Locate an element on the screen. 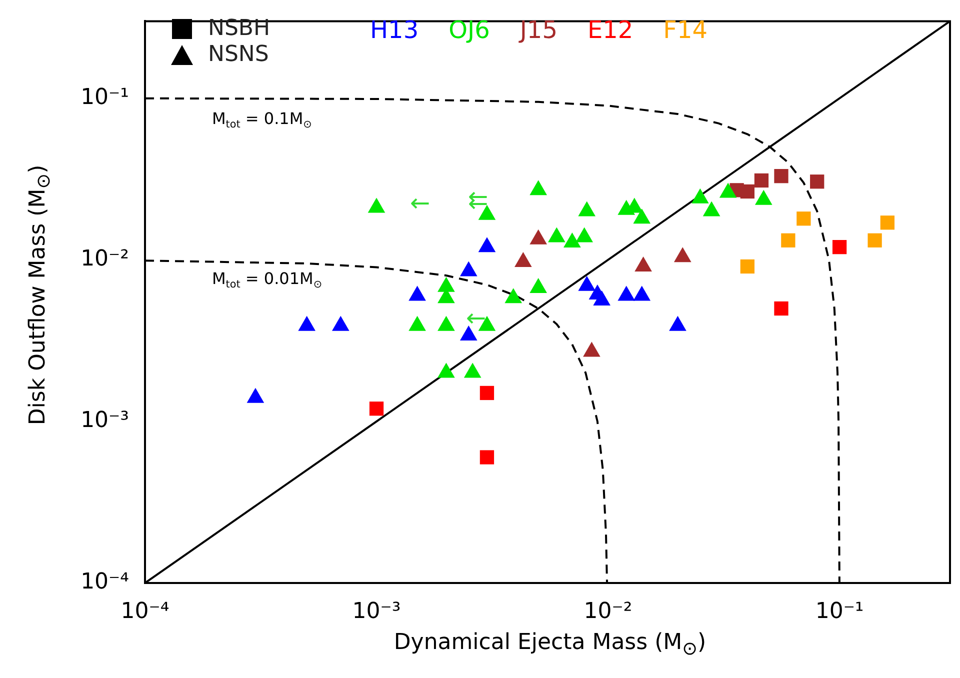 This screenshot has width=960, height=678. annotation: NSBH is located at coordinates (239, 29).